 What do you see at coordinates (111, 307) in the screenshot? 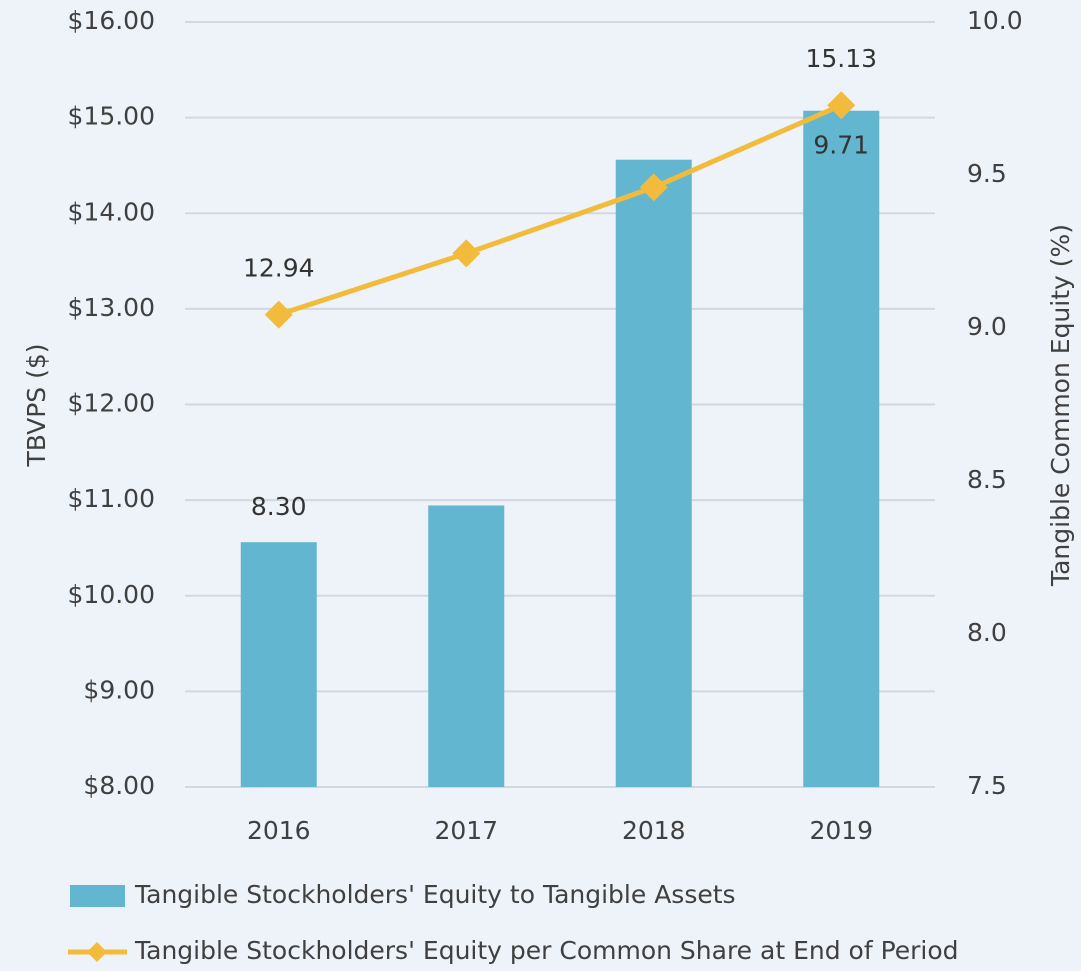
I see `y-tick-label: $13.00` at bounding box center [111, 307].